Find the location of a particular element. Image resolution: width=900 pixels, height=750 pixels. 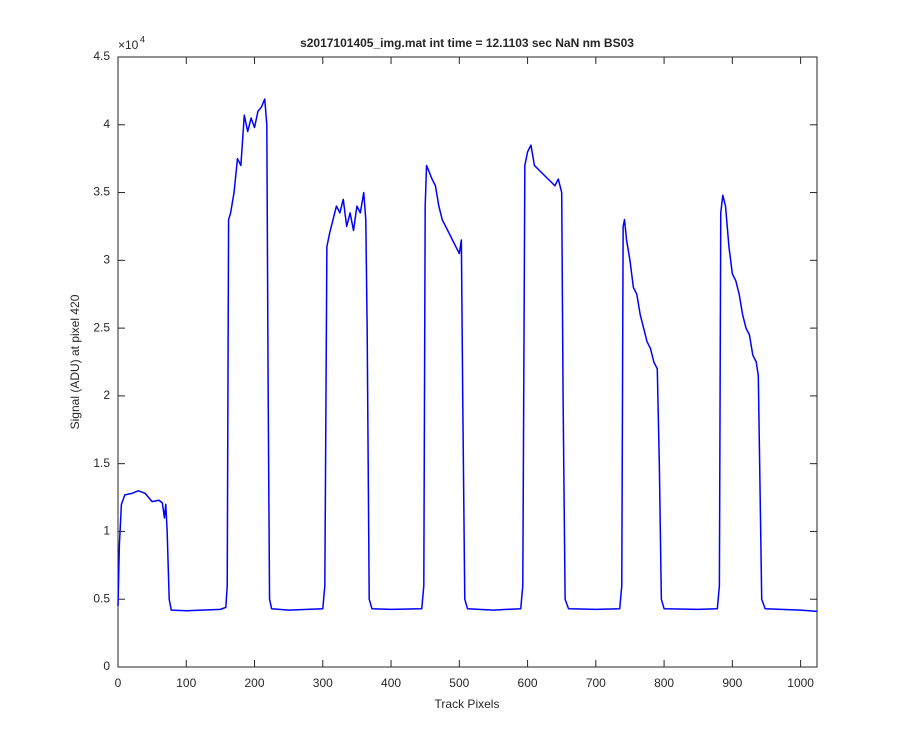

x-tick-label: 400 is located at coordinates (391, 683).